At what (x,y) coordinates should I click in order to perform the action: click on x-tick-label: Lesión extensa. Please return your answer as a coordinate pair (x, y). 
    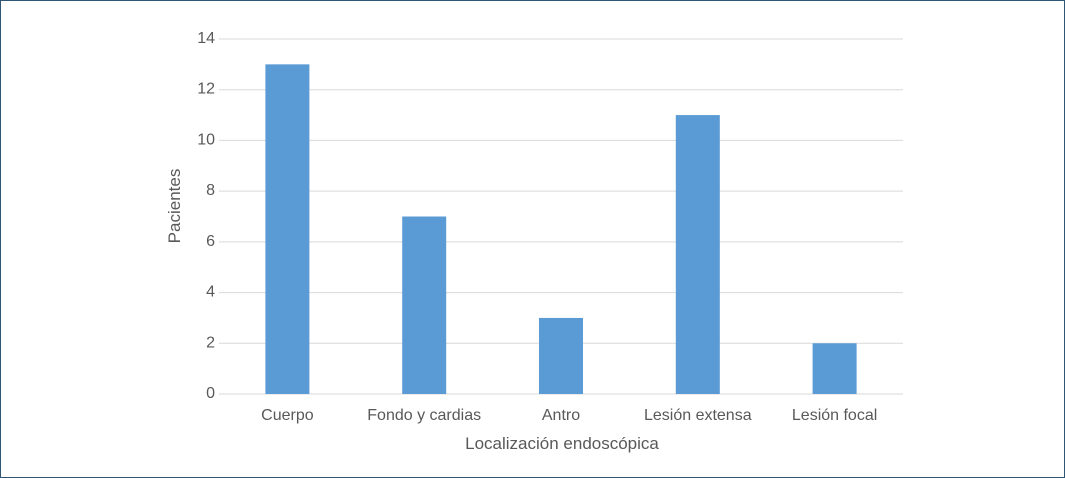
    Looking at the image, I should click on (698, 415).